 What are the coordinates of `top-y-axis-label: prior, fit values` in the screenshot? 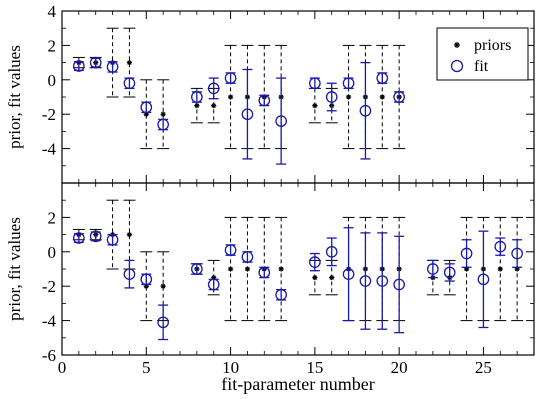 It's located at (14, 97).